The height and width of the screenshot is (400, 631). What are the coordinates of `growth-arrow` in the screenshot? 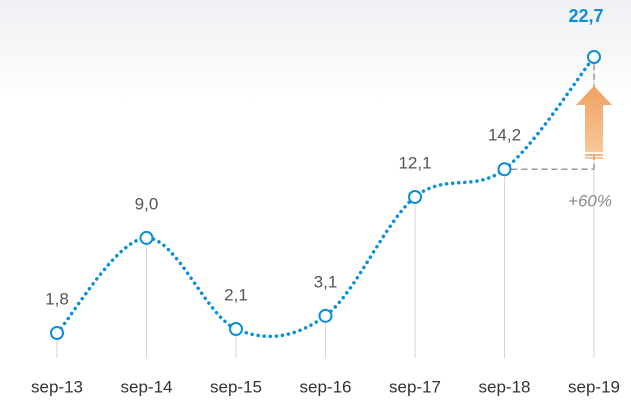 It's located at (594, 119).